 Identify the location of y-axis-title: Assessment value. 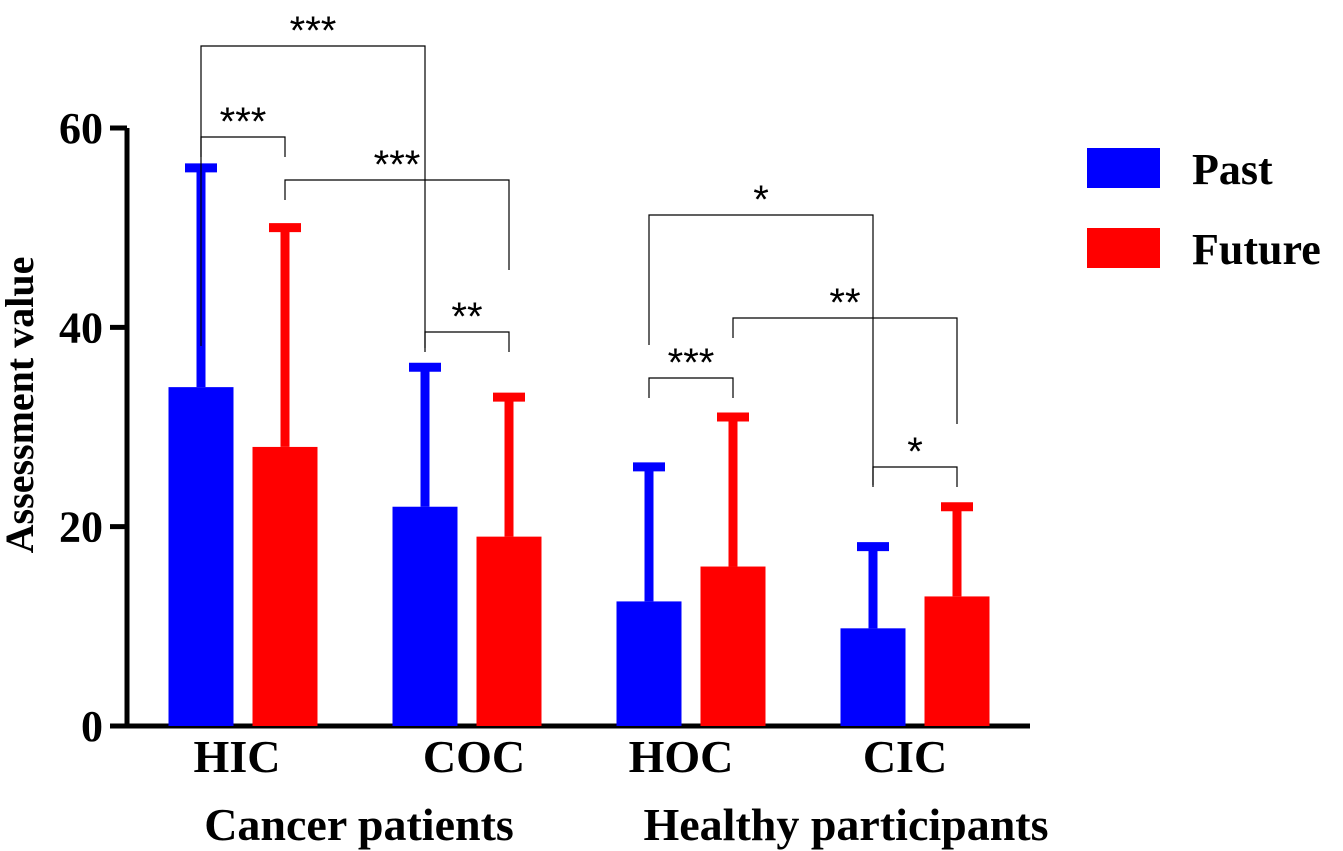
(21, 405).